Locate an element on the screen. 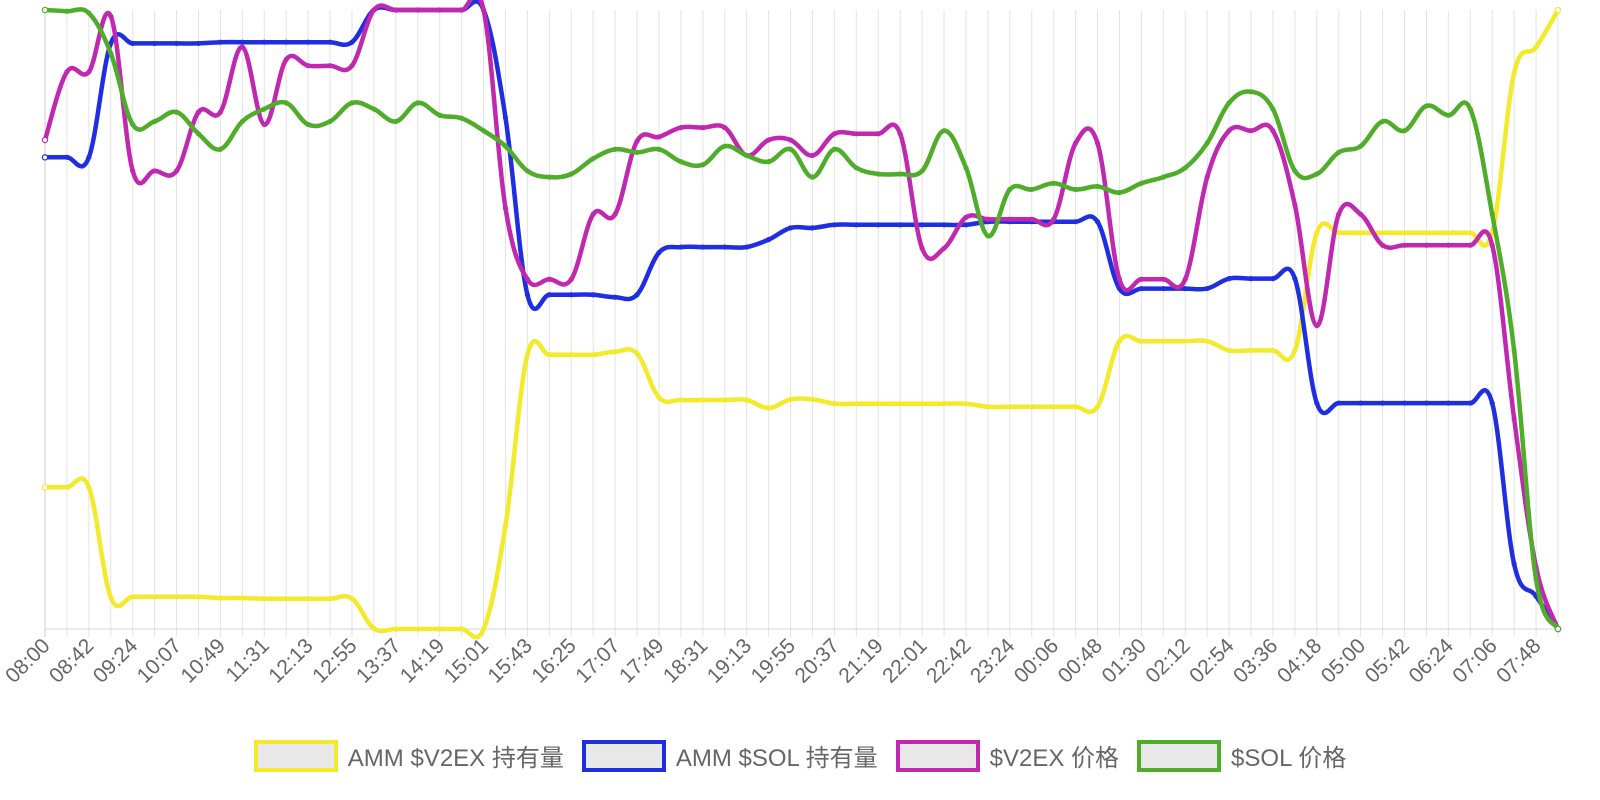  legend-item: $SOL 价格 is located at coordinates (1241, 755).